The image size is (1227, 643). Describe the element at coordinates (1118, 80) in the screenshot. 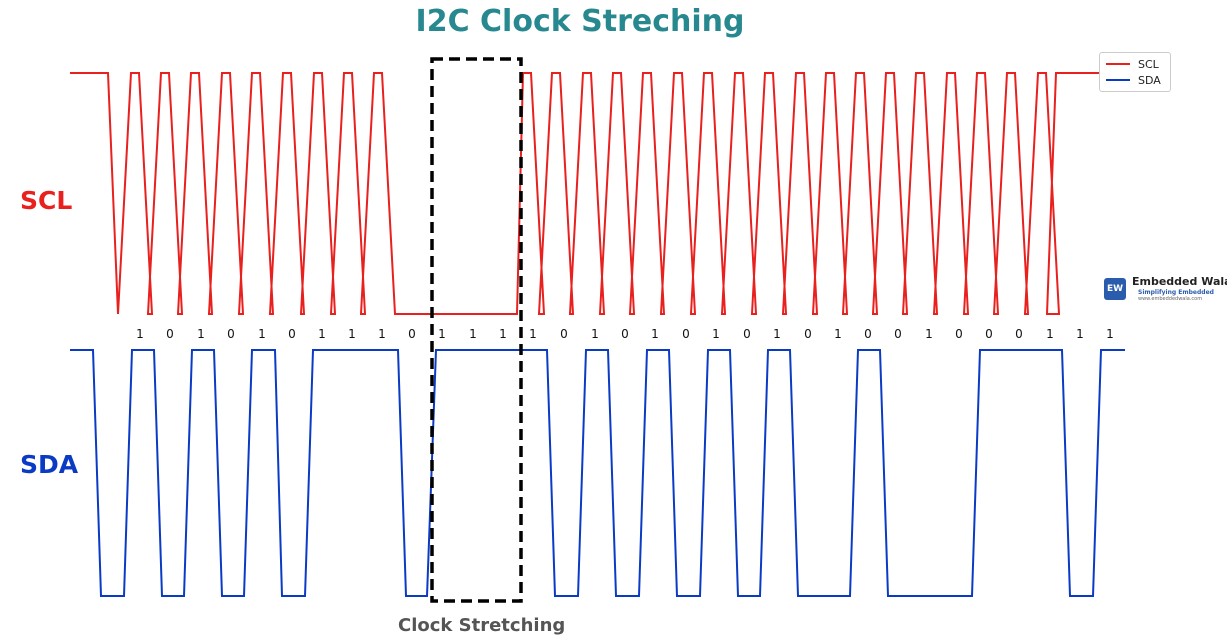

I see `legend-swatch-sda` at that location.